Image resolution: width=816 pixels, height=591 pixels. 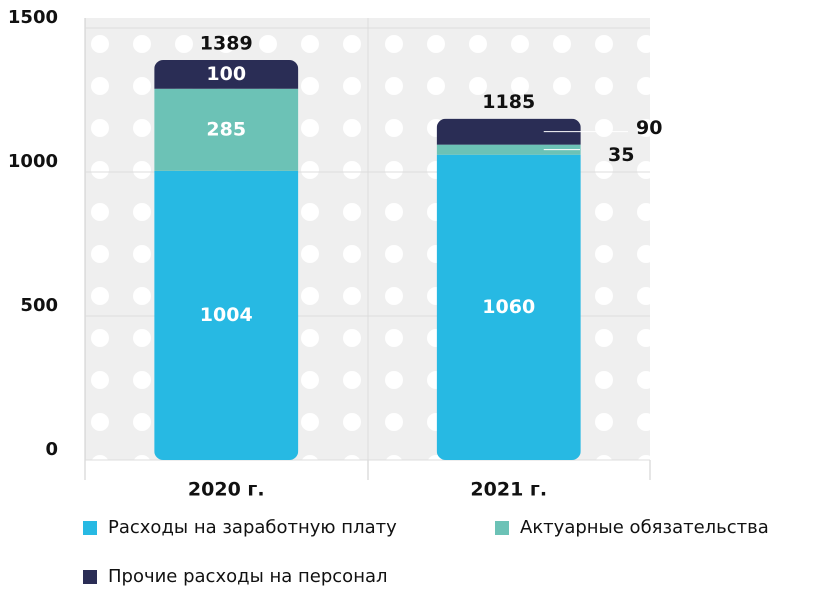 I want to click on segment-label: 1004, so click(x=226, y=315).